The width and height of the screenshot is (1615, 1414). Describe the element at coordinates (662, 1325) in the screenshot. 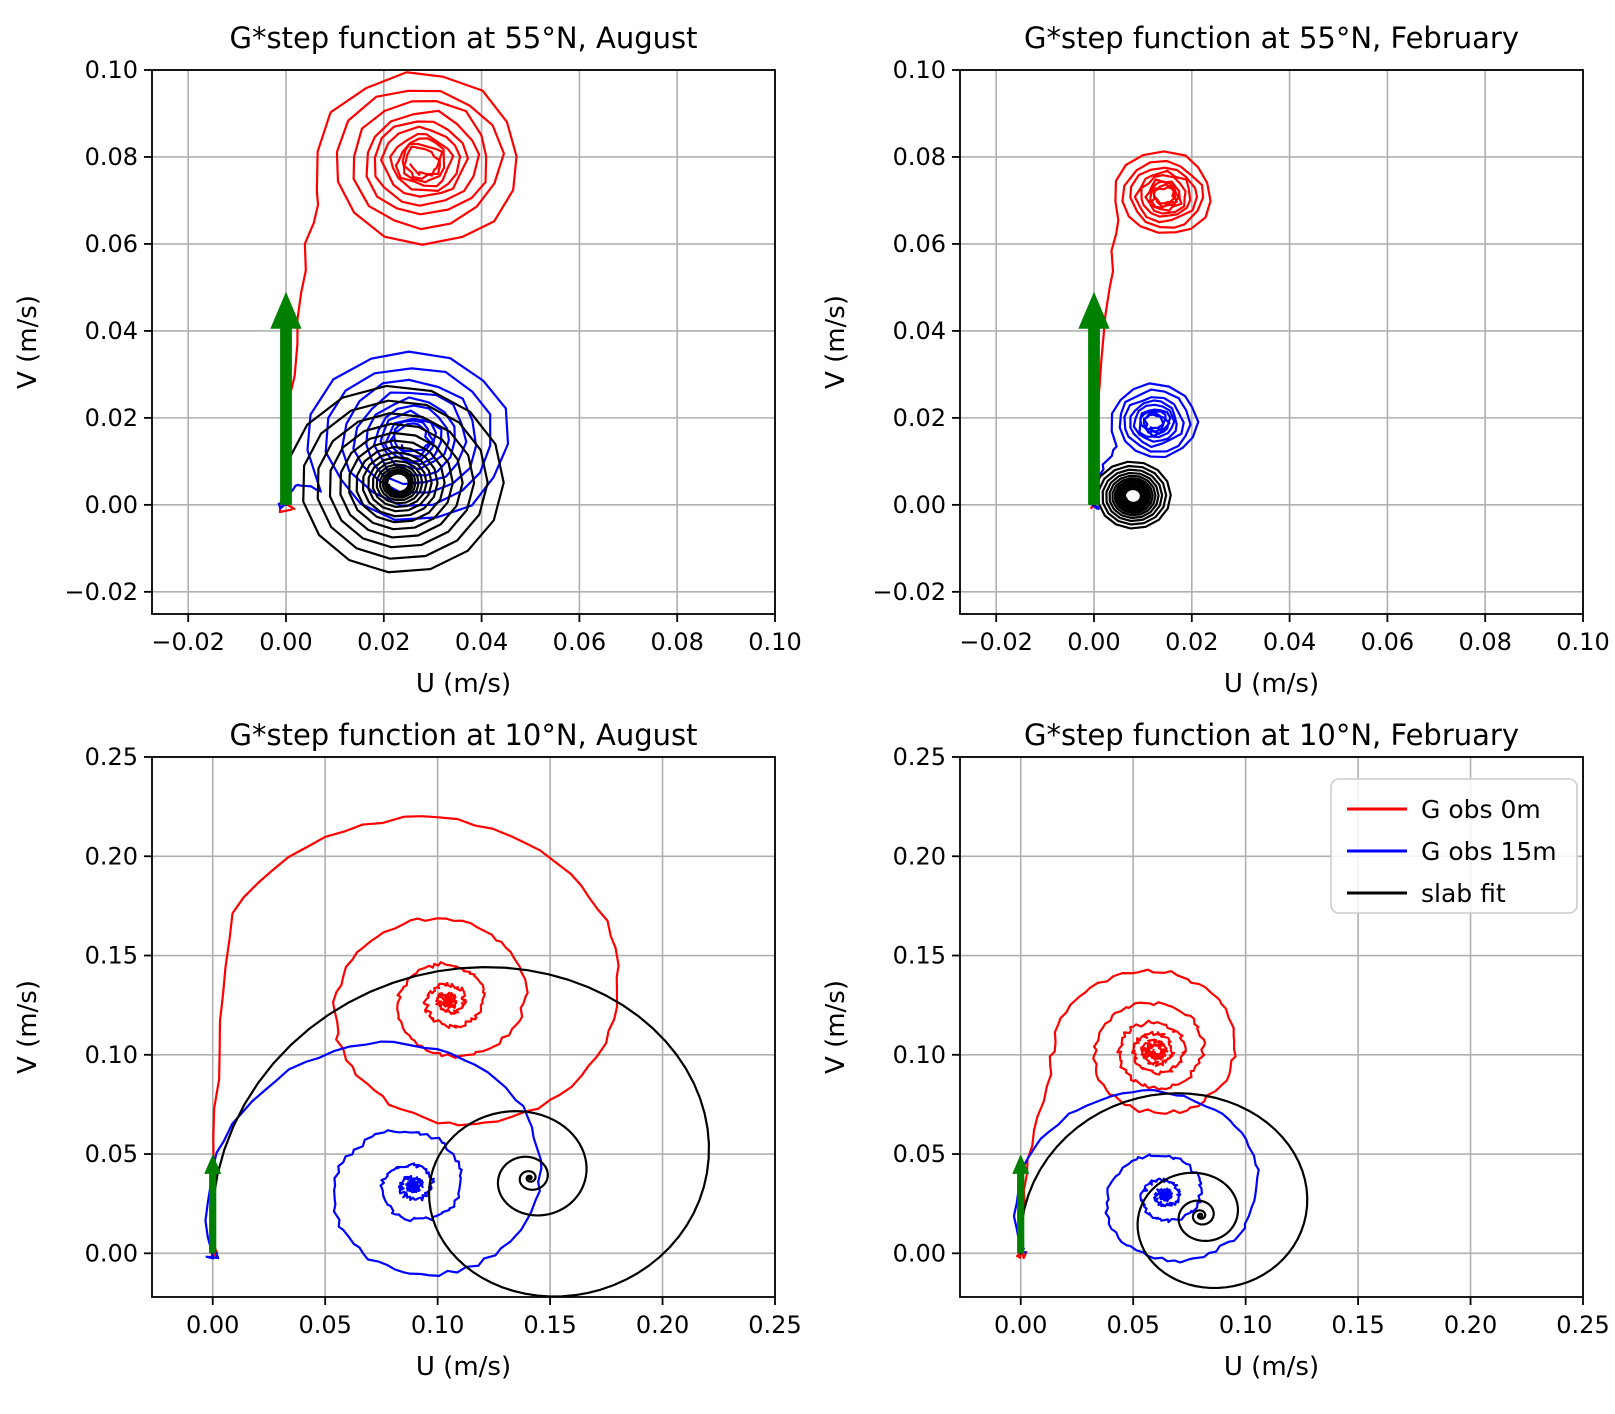

I see `x-tick-label: 0.20` at that location.